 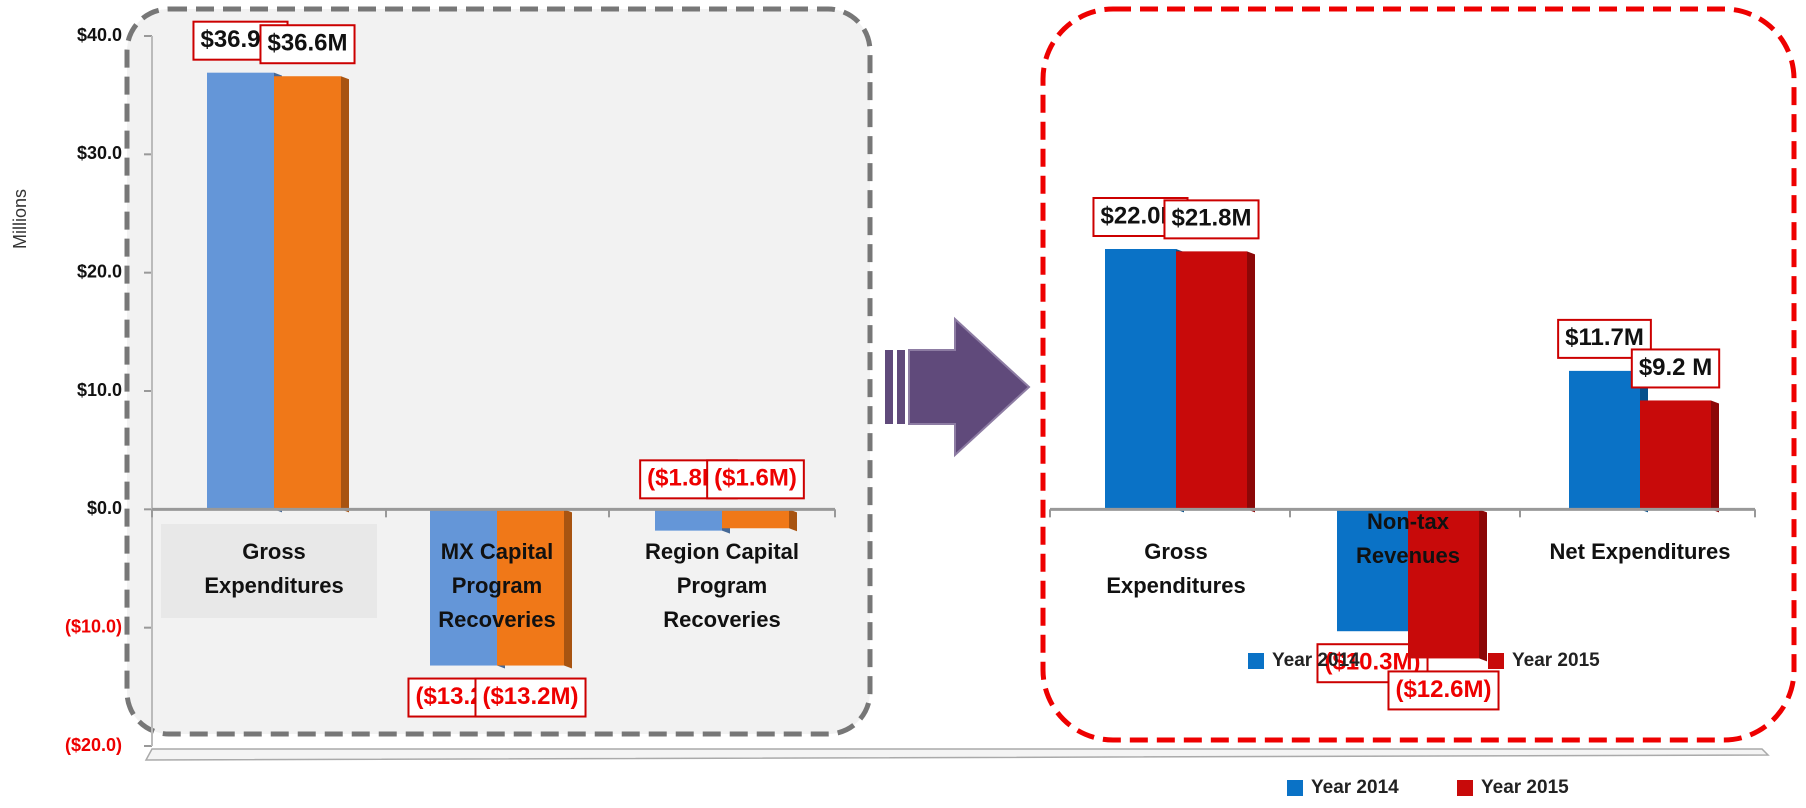 I want to click on y-tick-label: ($10.0), so click(x=93, y=626).